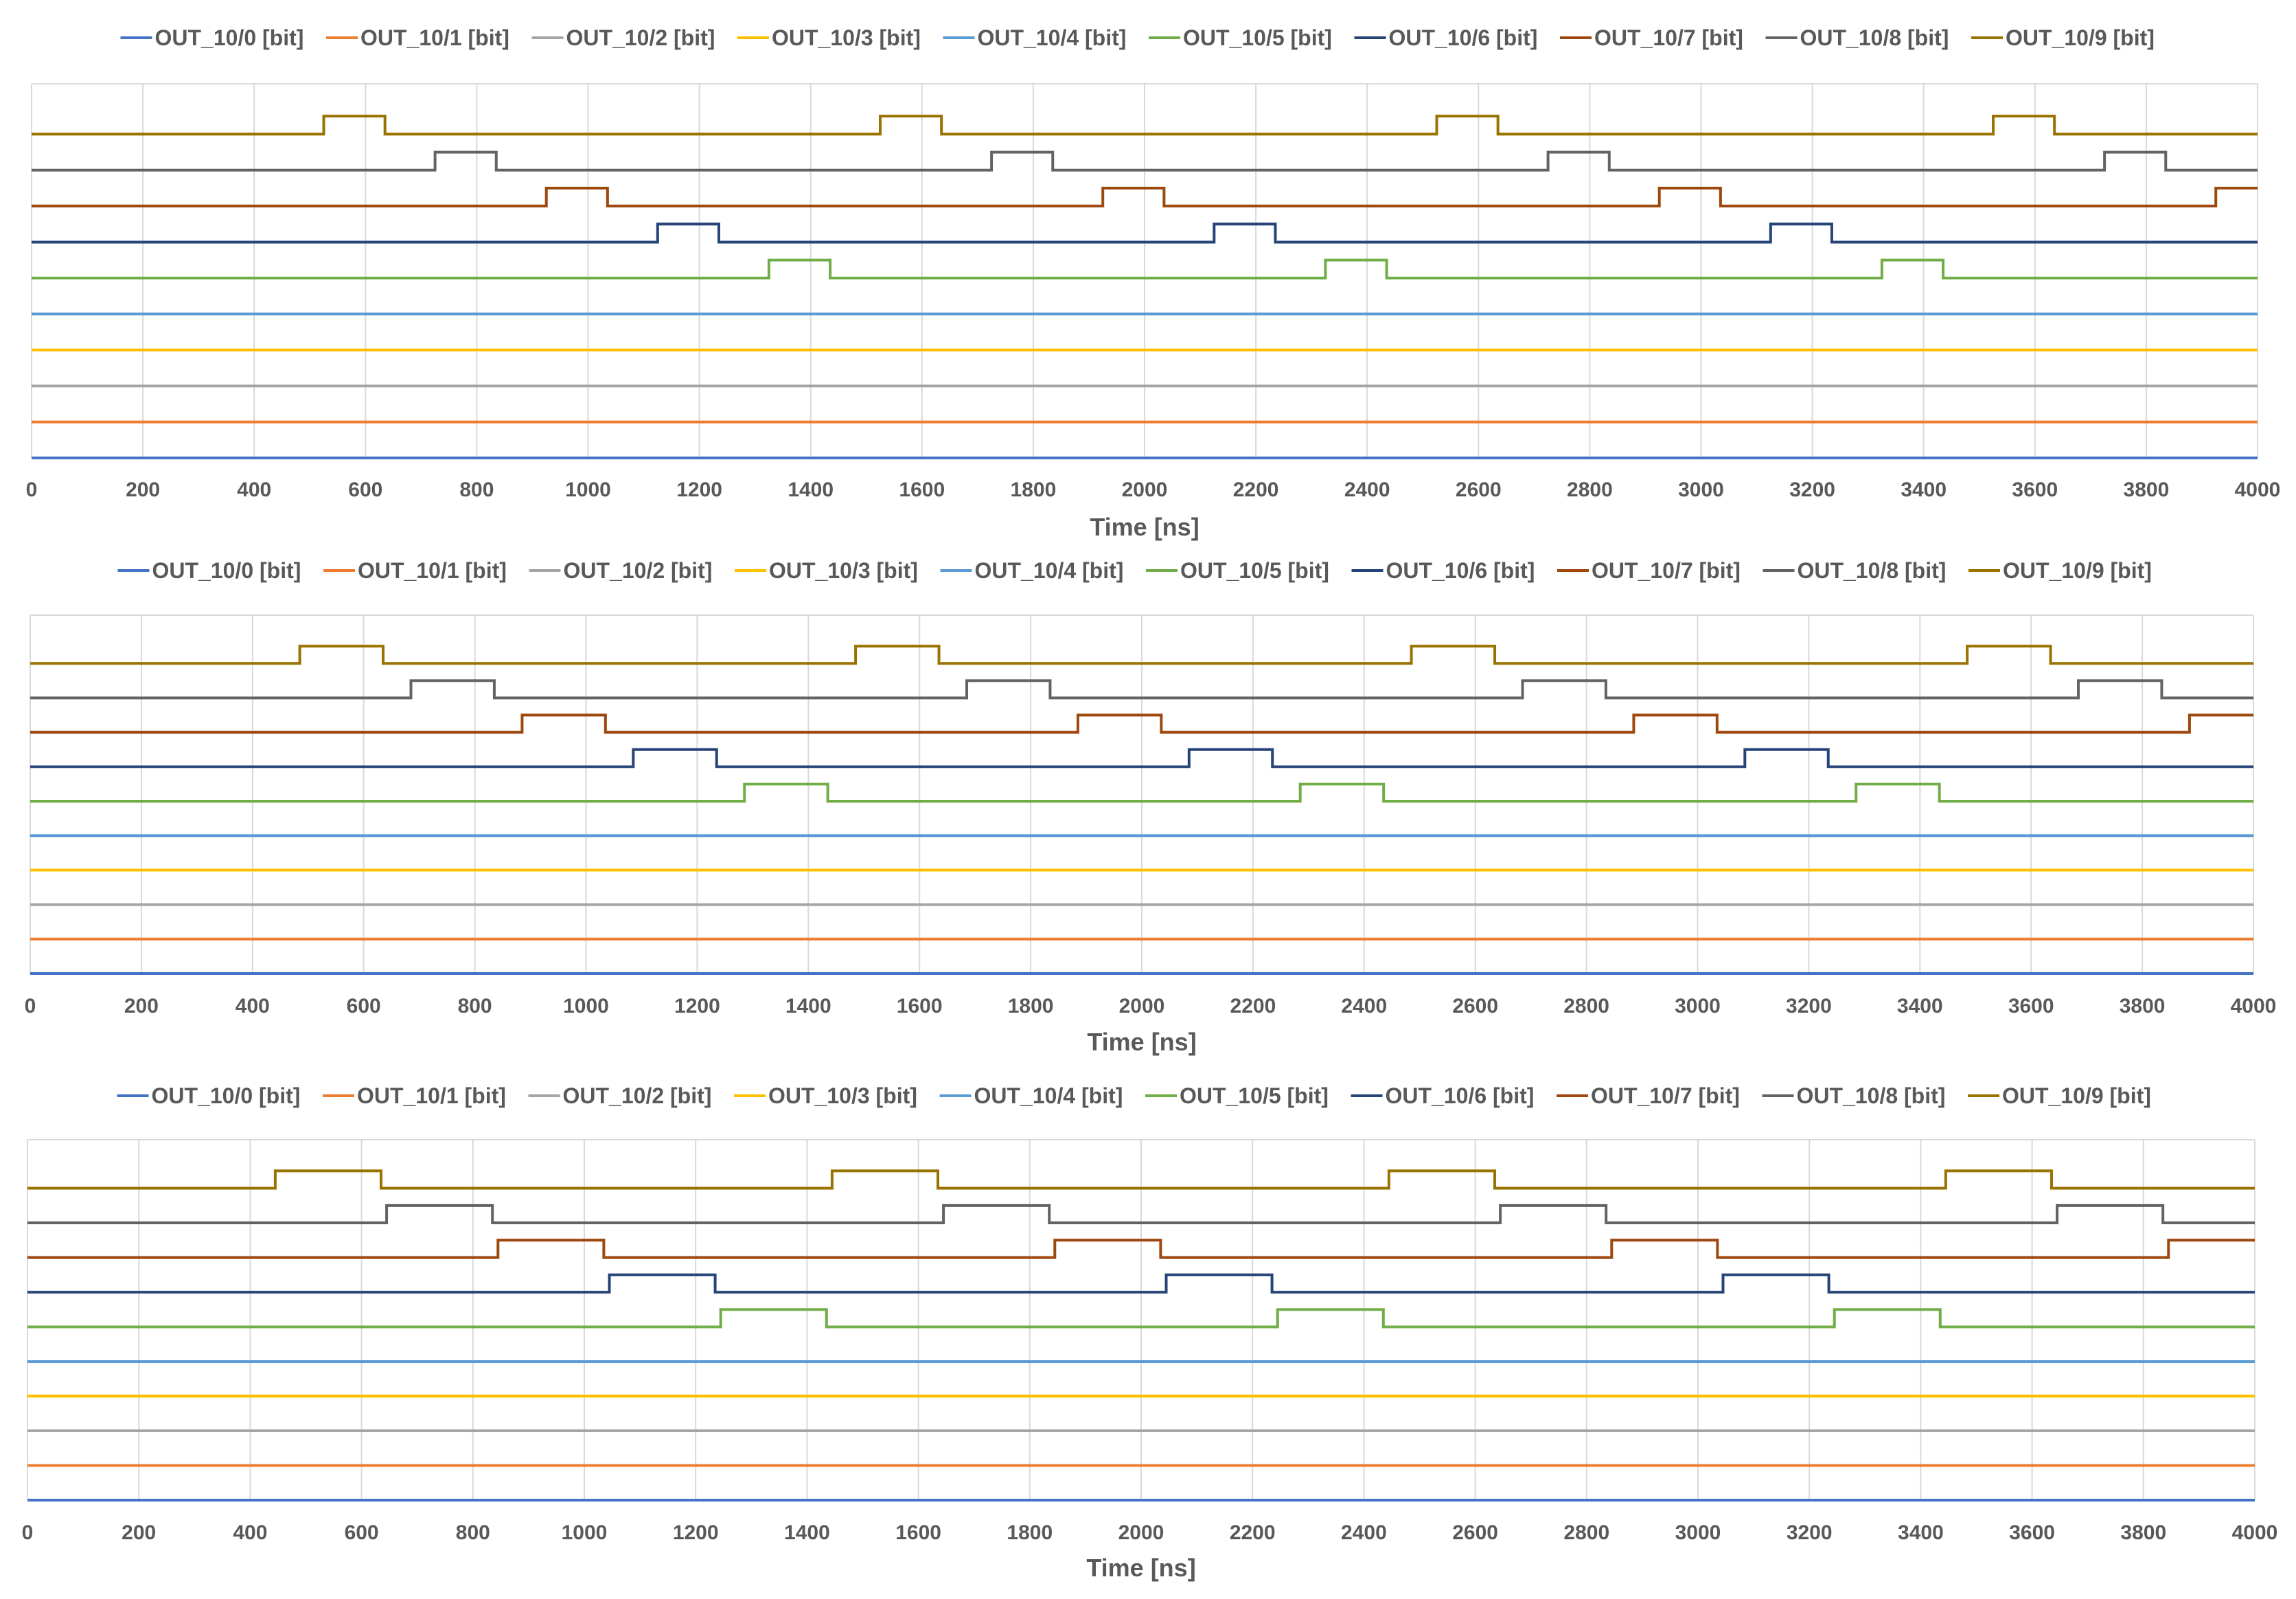 This screenshot has width=2296, height=1599. What do you see at coordinates (1479, 490) in the screenshot?
I see `x-tick-label: 2600` at bounding box center [1479, 490].